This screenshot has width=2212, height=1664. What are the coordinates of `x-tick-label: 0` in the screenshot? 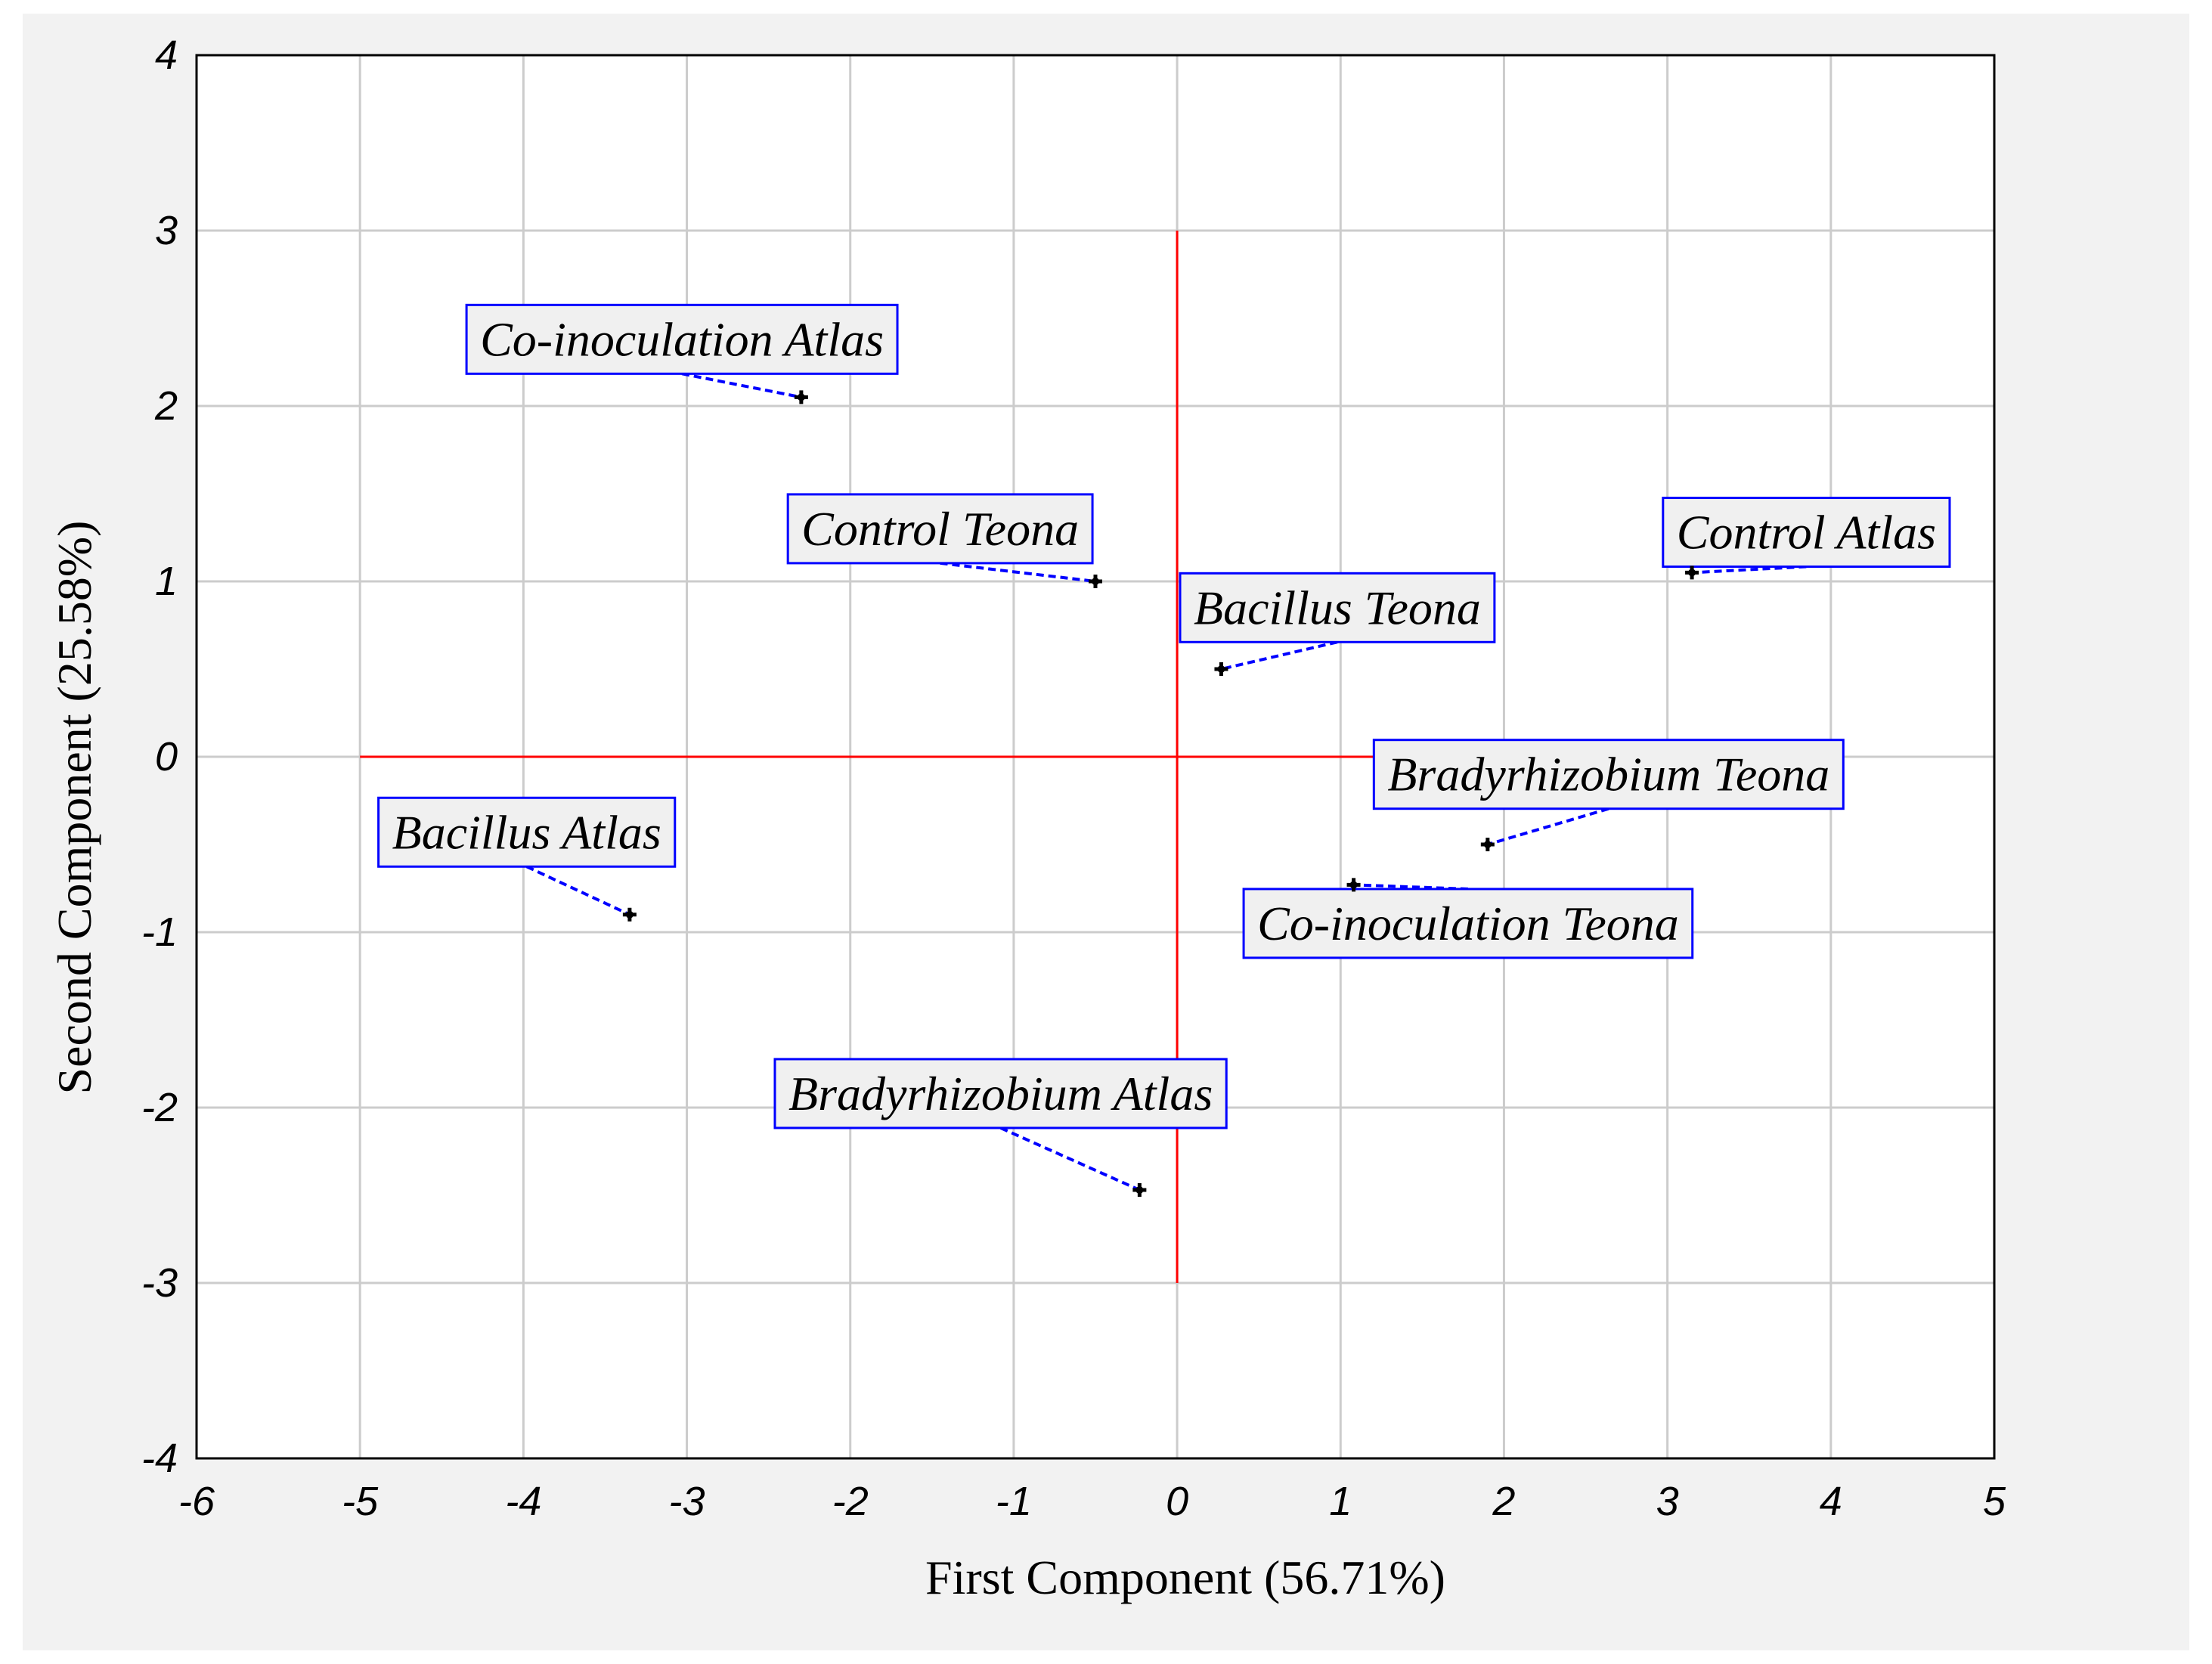 It's located at (1177, 1502).